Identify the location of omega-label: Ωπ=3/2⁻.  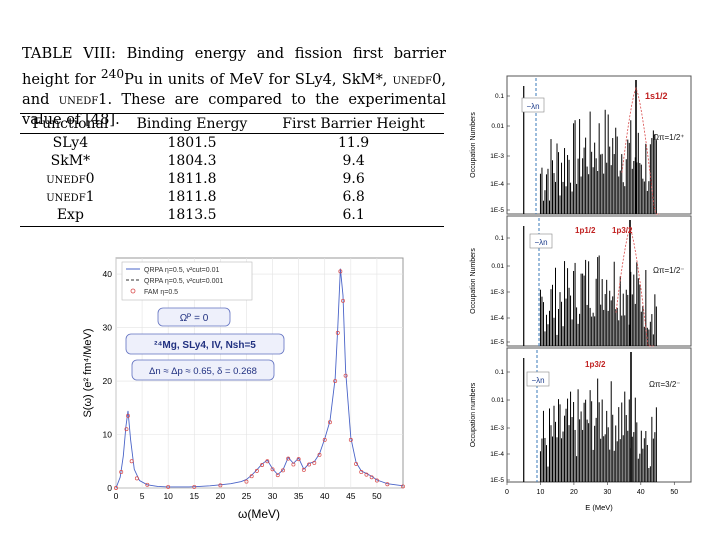
(665, 384).